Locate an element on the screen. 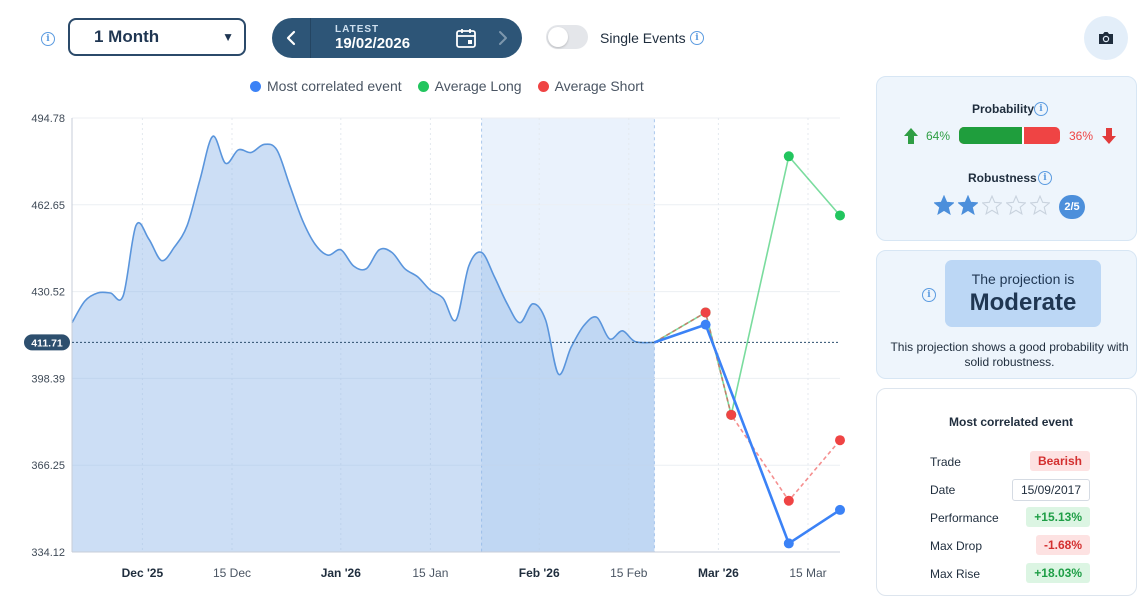 This screenshot has width=1137, height=596. event-row-max-drop: Max Drop -1.68% is located at coordinates (1010, 546).